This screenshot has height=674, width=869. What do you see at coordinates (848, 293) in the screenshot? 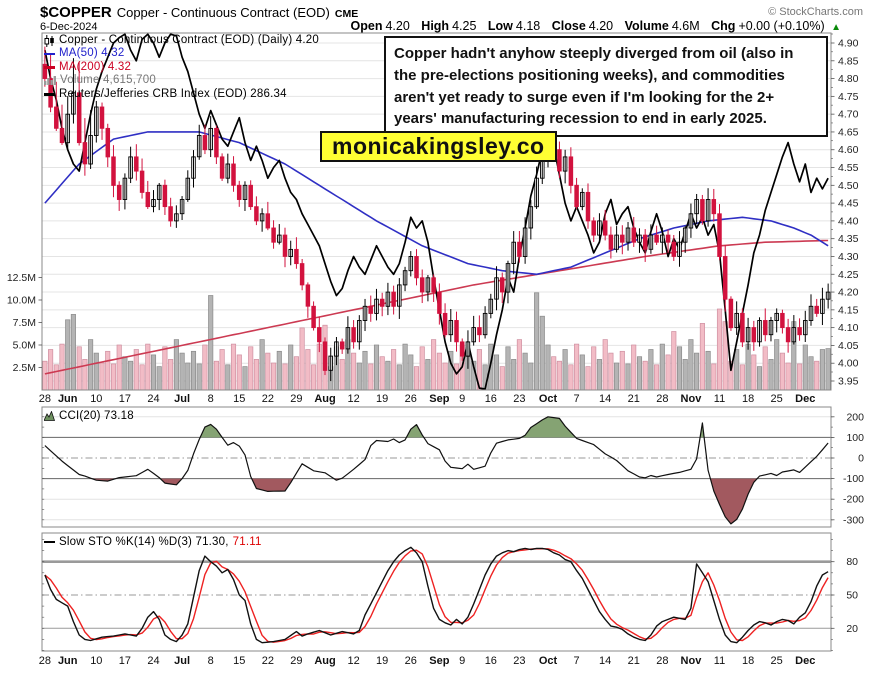
I see `svg-text: 4.20` at bounding box center [848, 293].